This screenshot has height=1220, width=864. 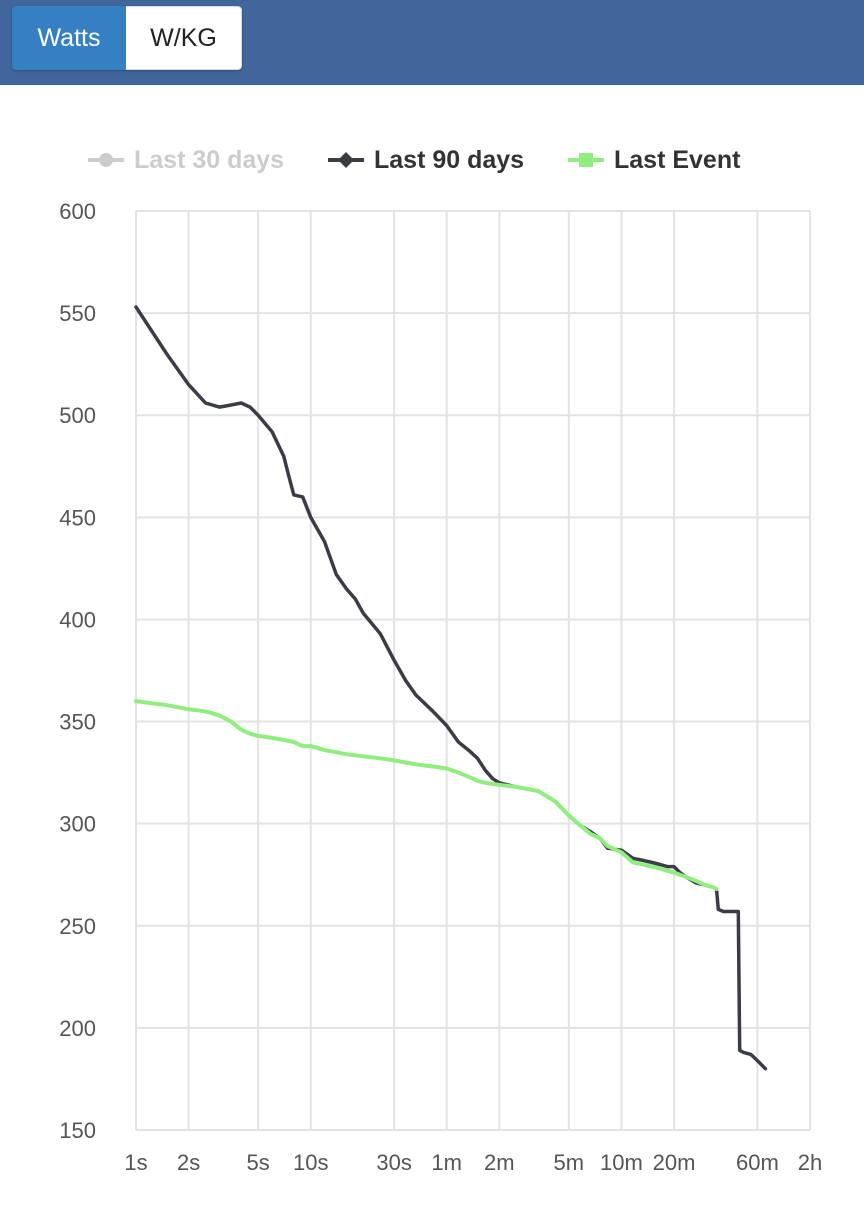 I want to click on y-tick-label: 500, so click(x=77, y=415).